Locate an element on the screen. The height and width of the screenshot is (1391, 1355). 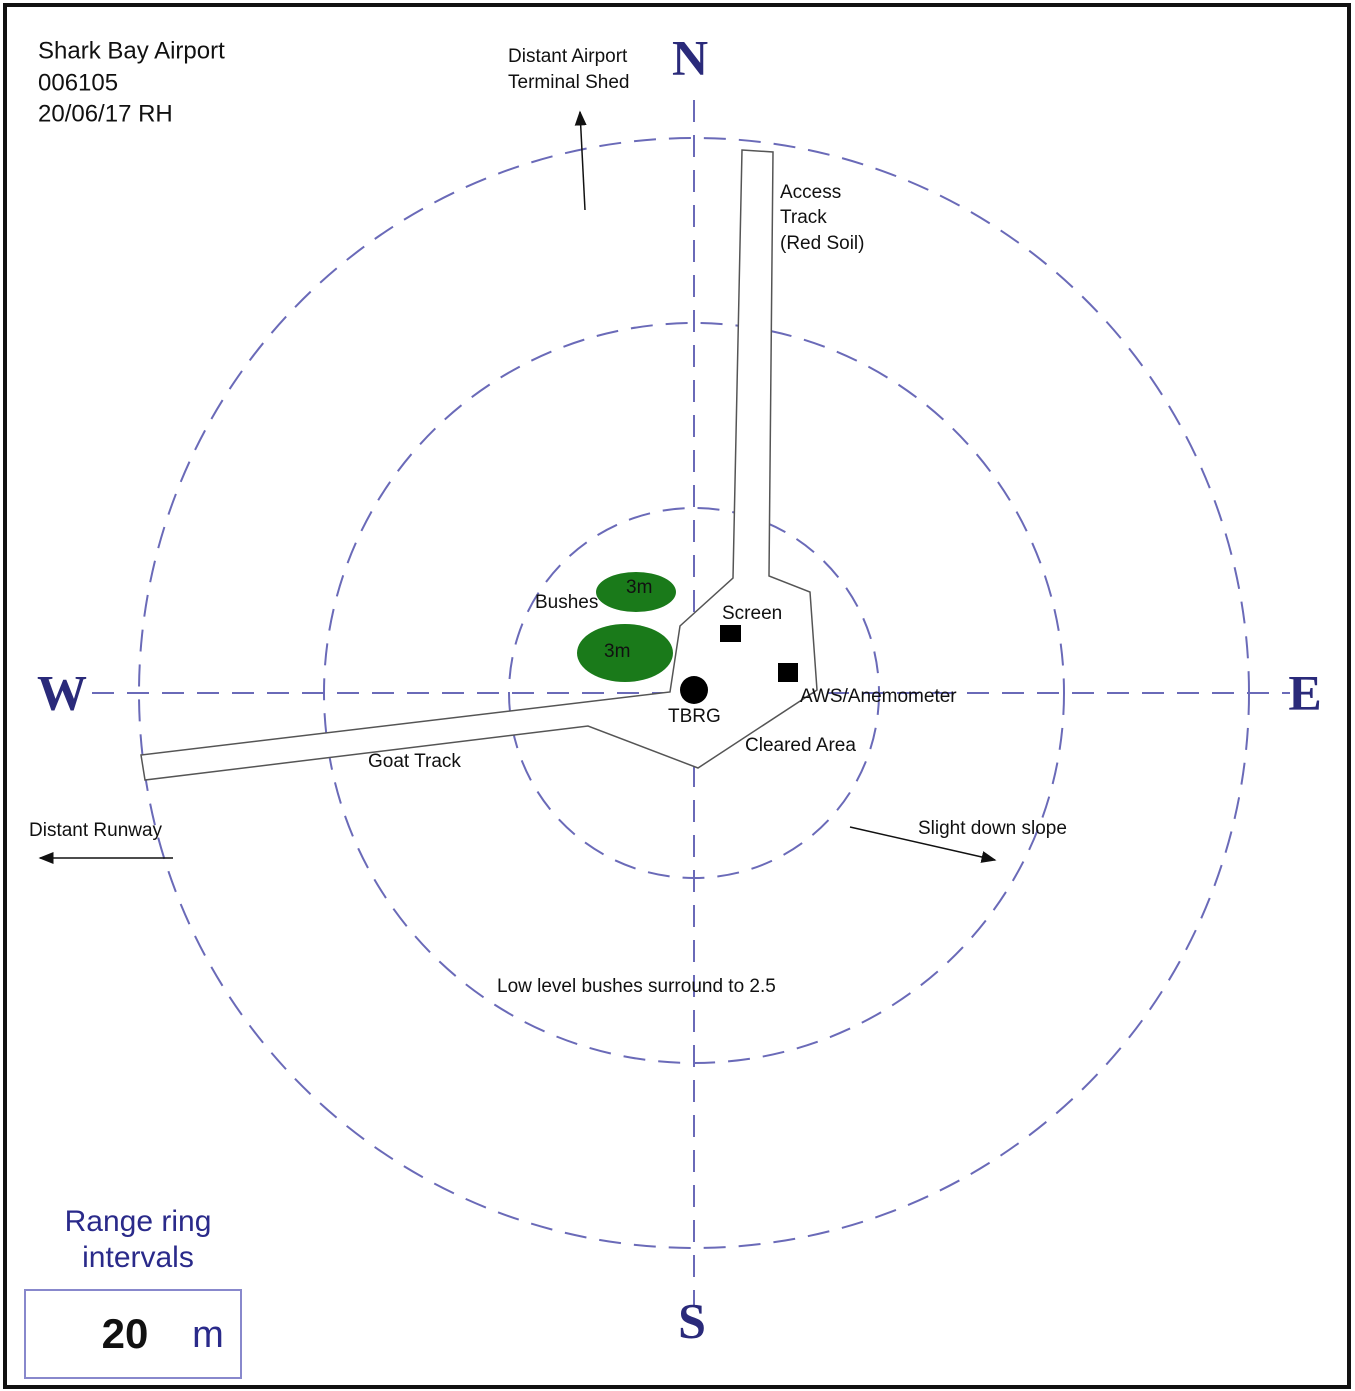
label: Screen is located at coordinates (752, 613).